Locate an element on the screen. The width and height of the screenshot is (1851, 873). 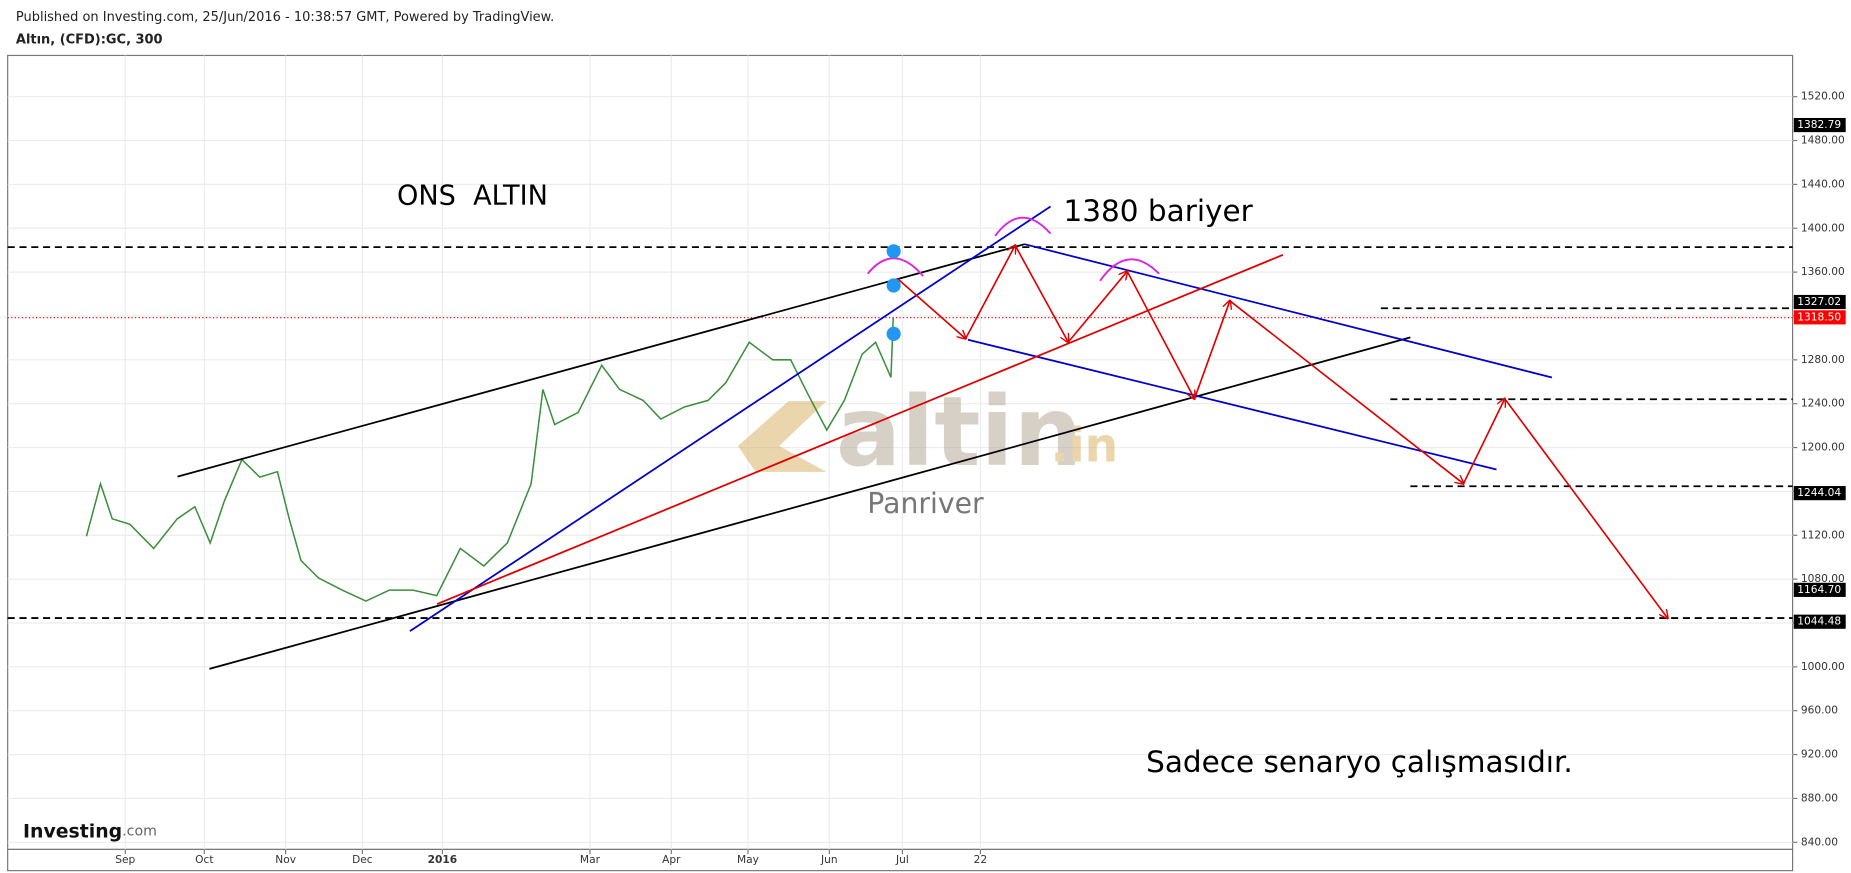
price-box-label: 1044.48 is located at coordinates (1819, 621).